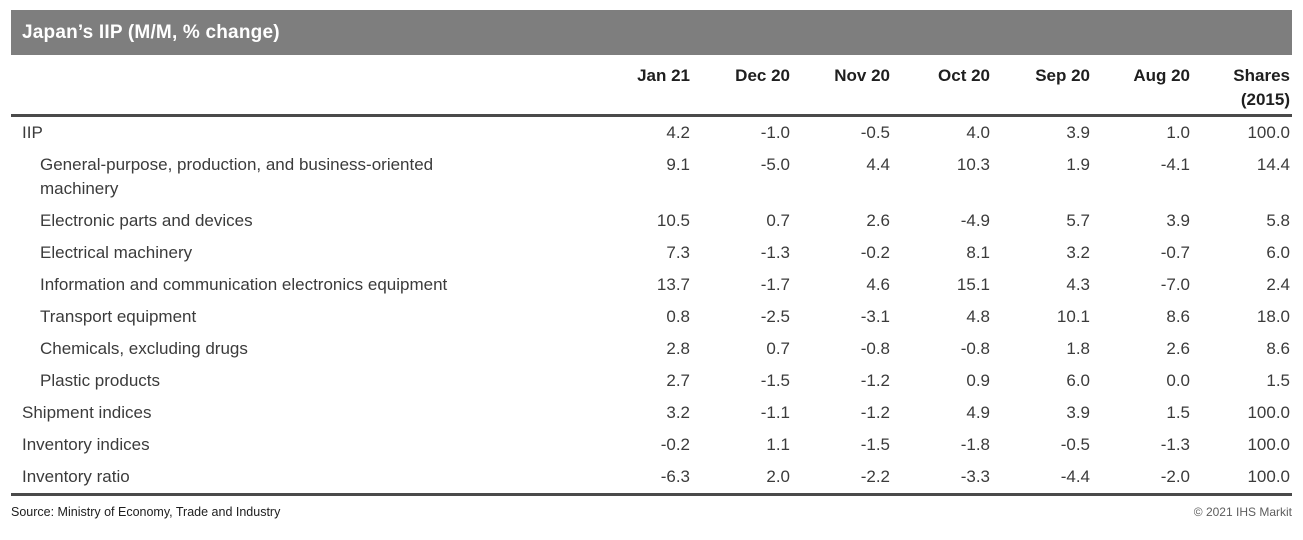 The height and width of the screenshot is (540, 1303). What do you see at coordinates (778, 444) in the screenshot?
I see `cell-value: 1.1` at bounding box center [778, 444].